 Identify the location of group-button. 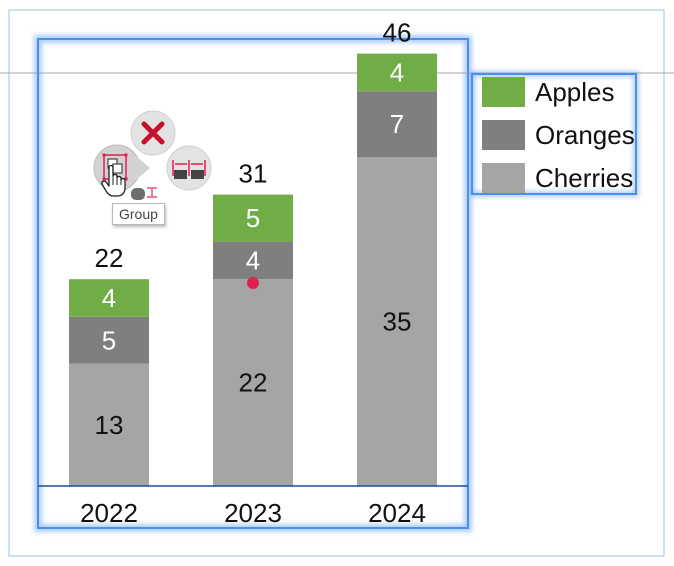
(121, 168).